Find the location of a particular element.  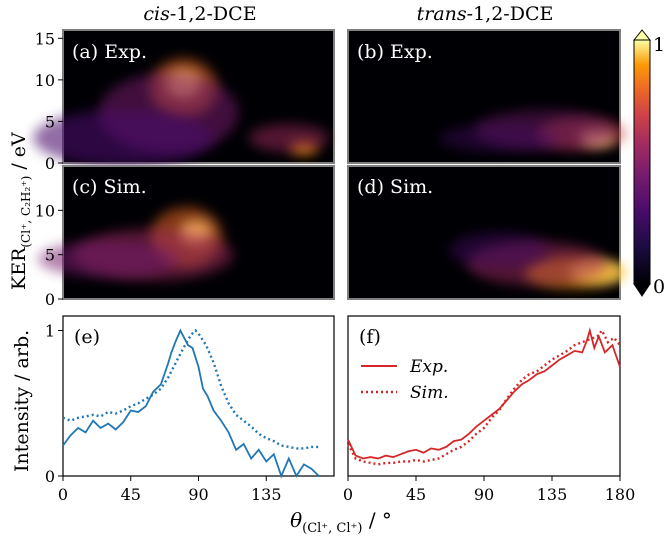

heatmap-d-marks is located at coordinates (537, 260).